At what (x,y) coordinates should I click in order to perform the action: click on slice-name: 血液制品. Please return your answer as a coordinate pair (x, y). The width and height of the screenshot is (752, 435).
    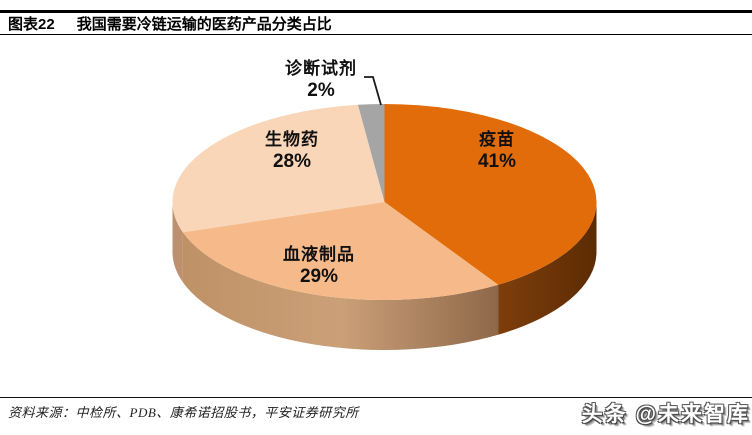
    Looking at the image, I should click on (319, 254).